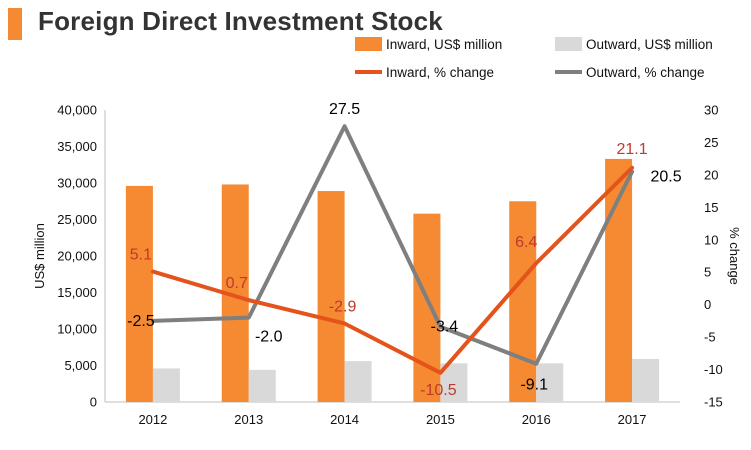 The width and height of the screenshot is (751, 450). Describe the element at coordinates (536, 419) in the screenshot. I see `x-tick-label: 2016` at that location.